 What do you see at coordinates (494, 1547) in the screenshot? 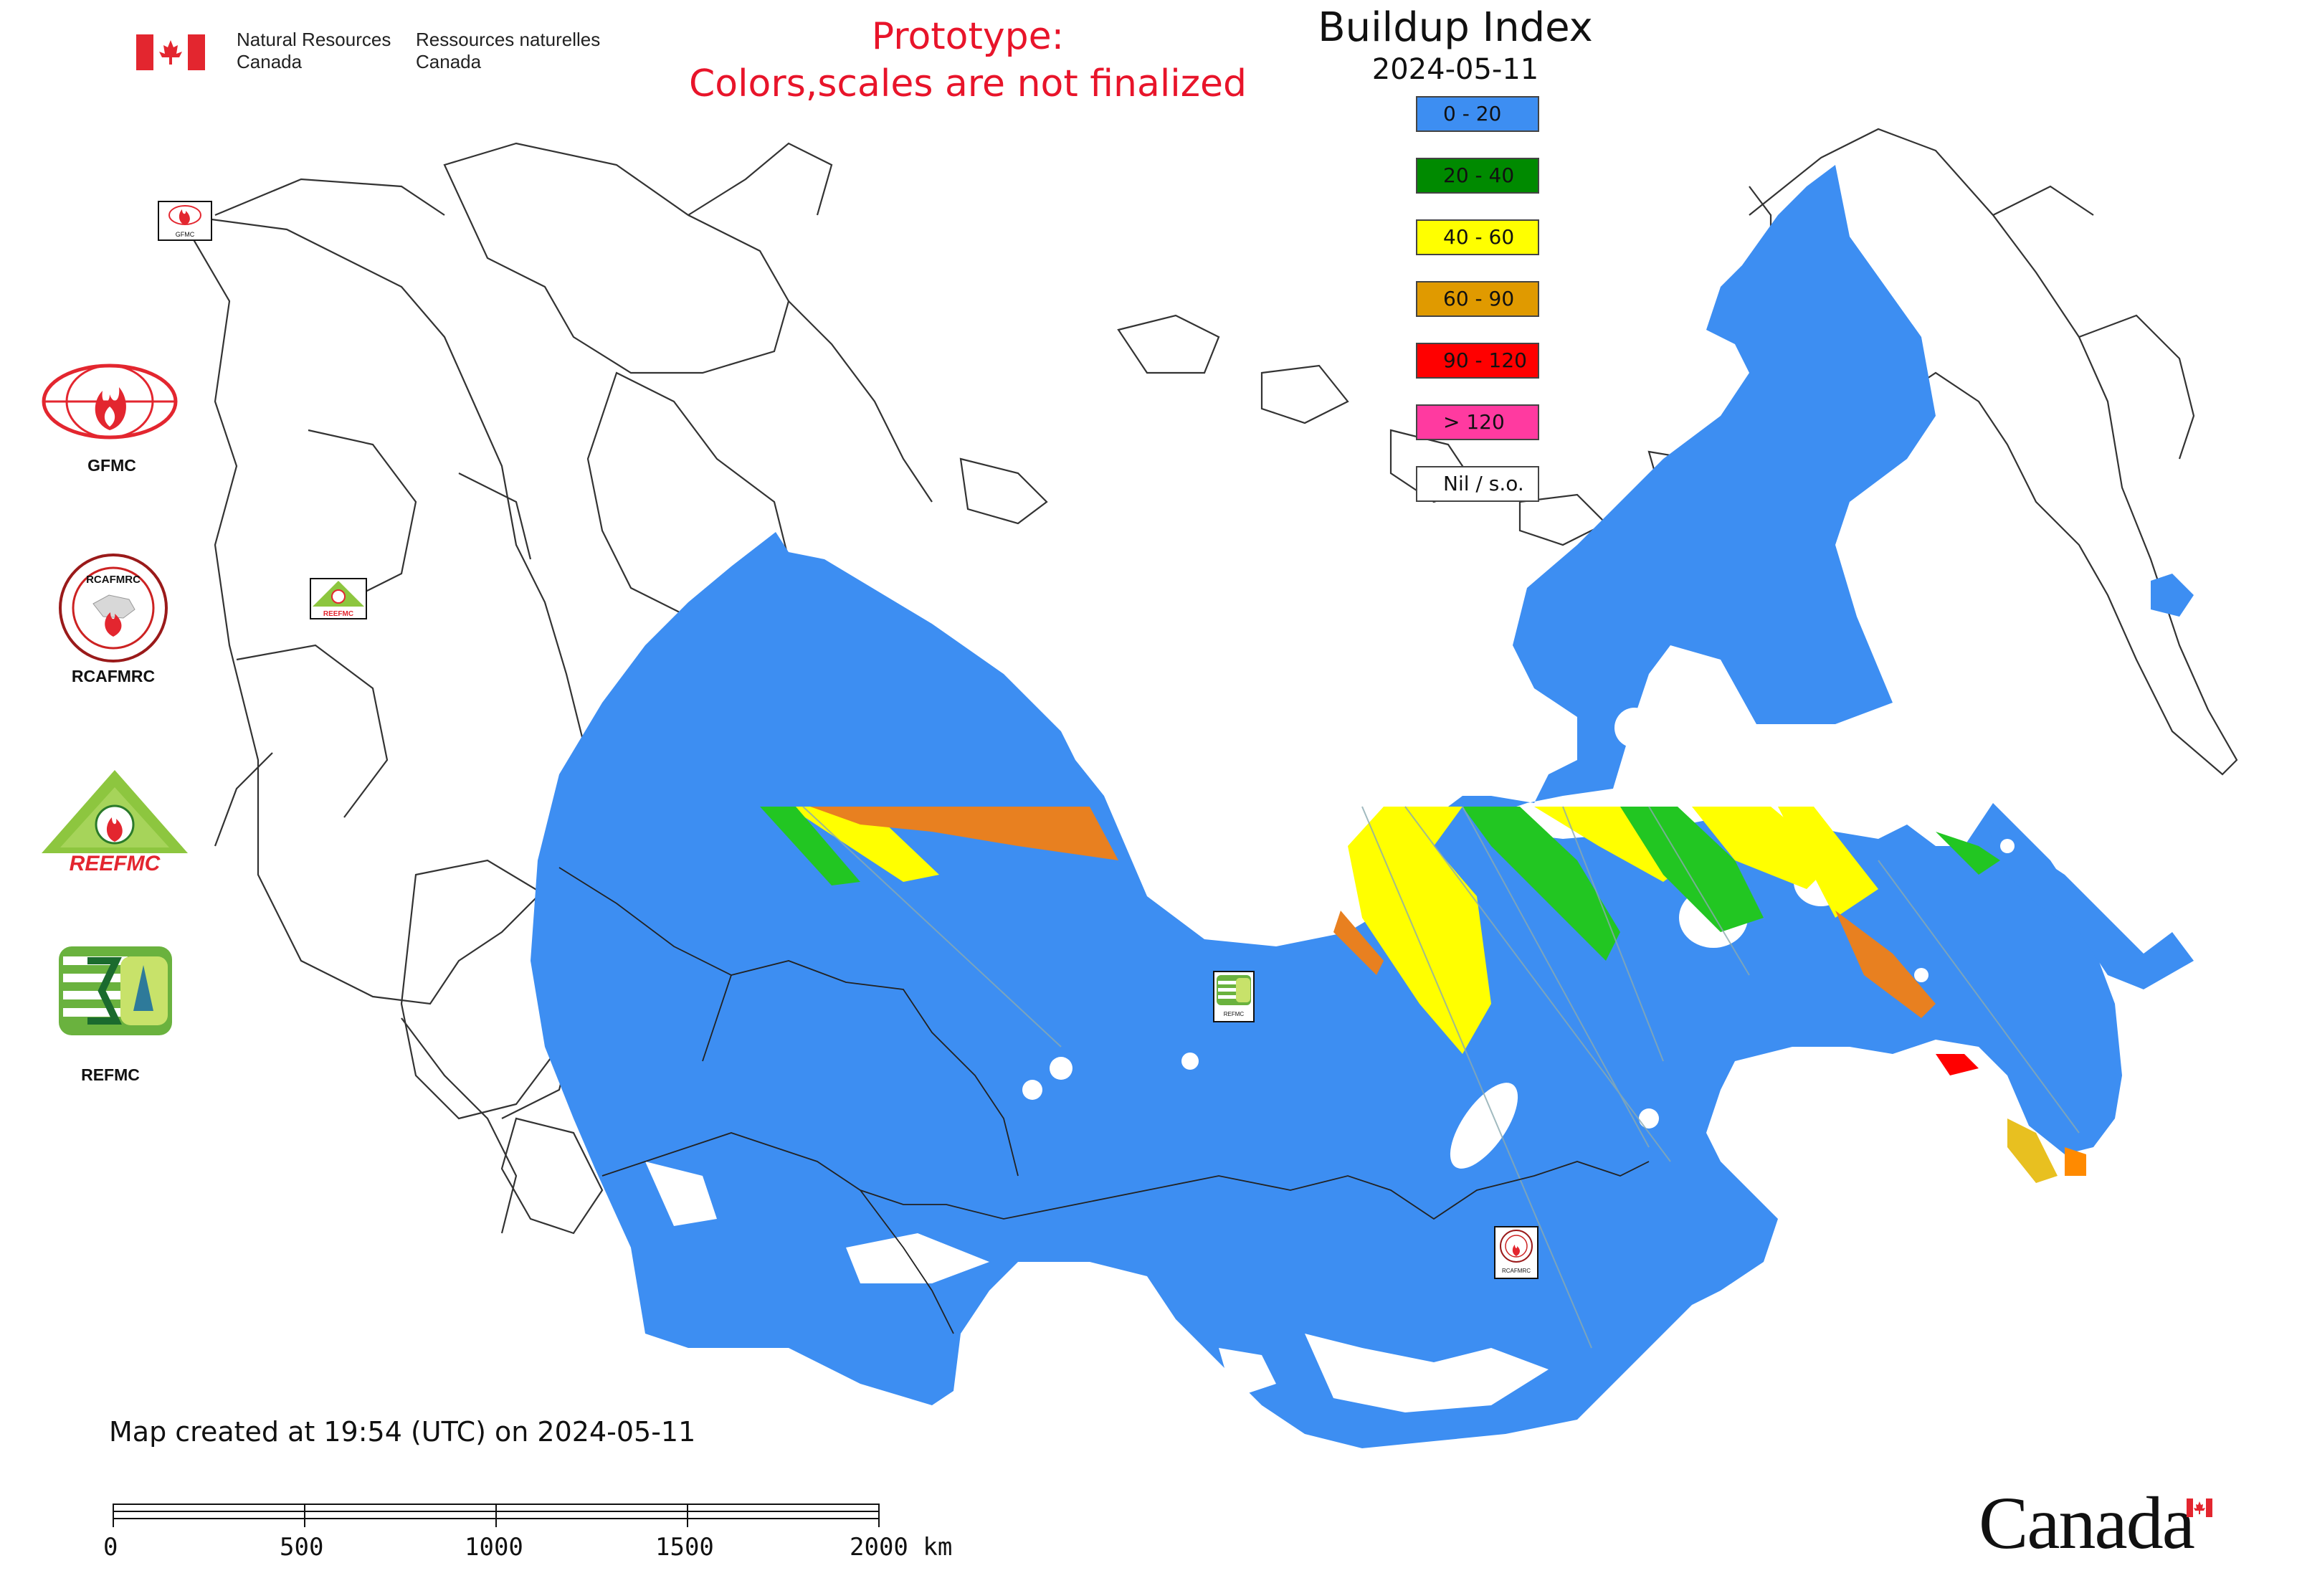
I see `scale-label-1000: 1000` at bounding box center [494, 1547].